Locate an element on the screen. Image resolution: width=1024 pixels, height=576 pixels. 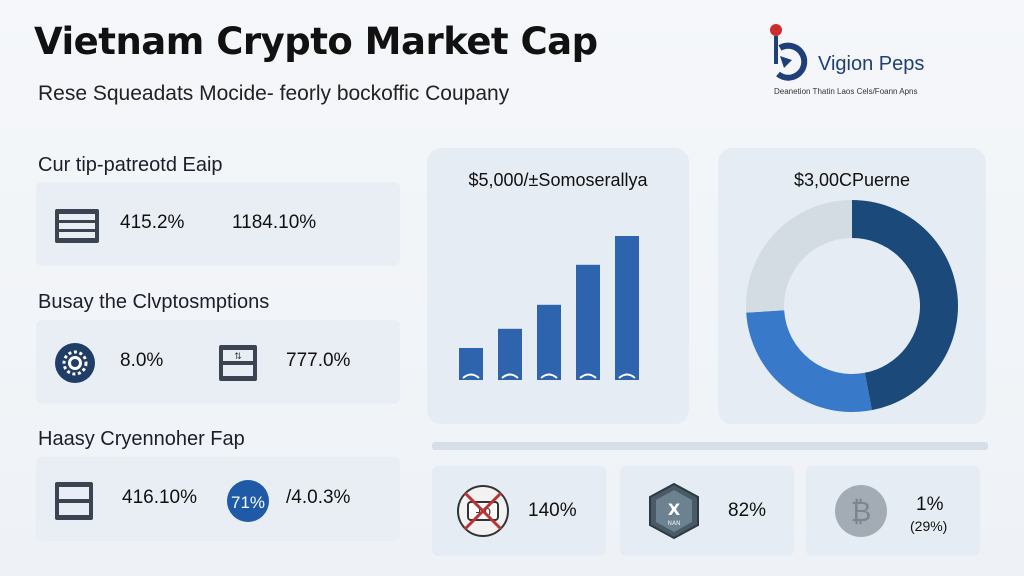
section-label: Cur tip-patreotd Eaip is located at coordinates (130, 165).